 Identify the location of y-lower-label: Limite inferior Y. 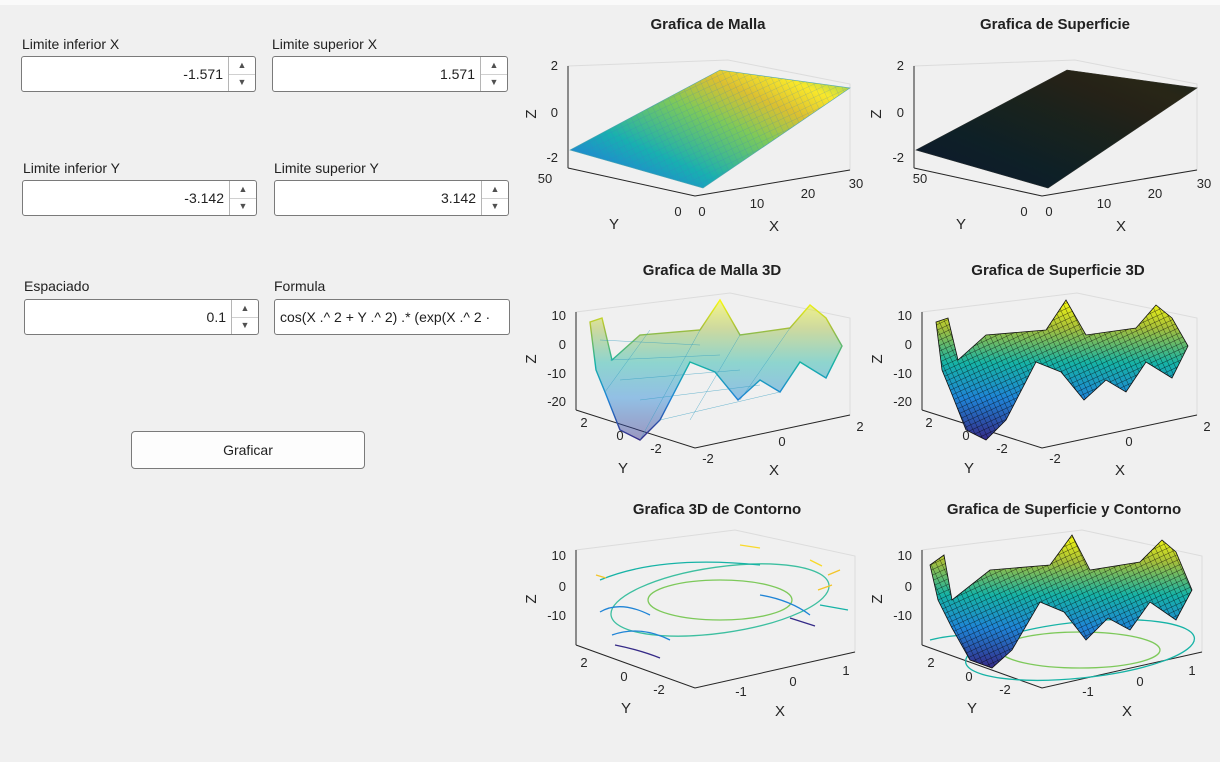
(72, 168).